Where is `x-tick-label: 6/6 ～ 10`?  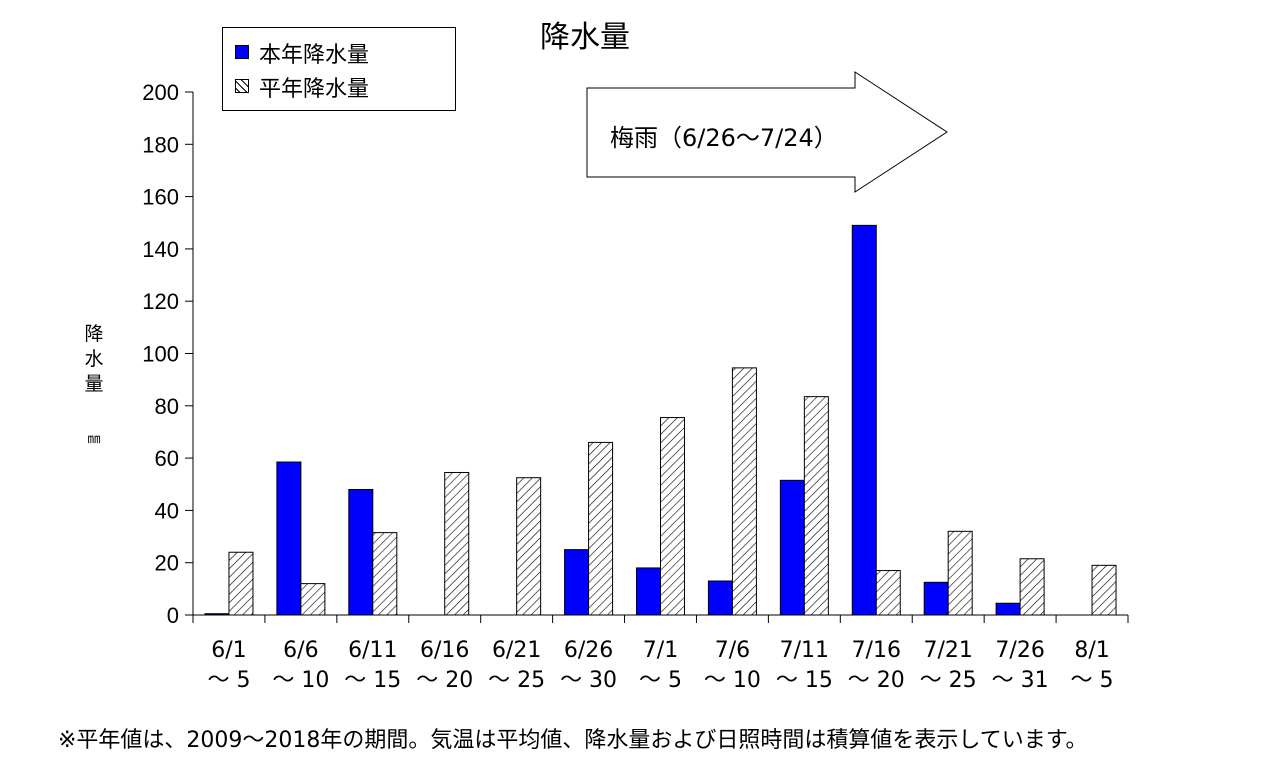 x-tick-label: 6/6 ～ 10 is located at coordinates (301, 666).